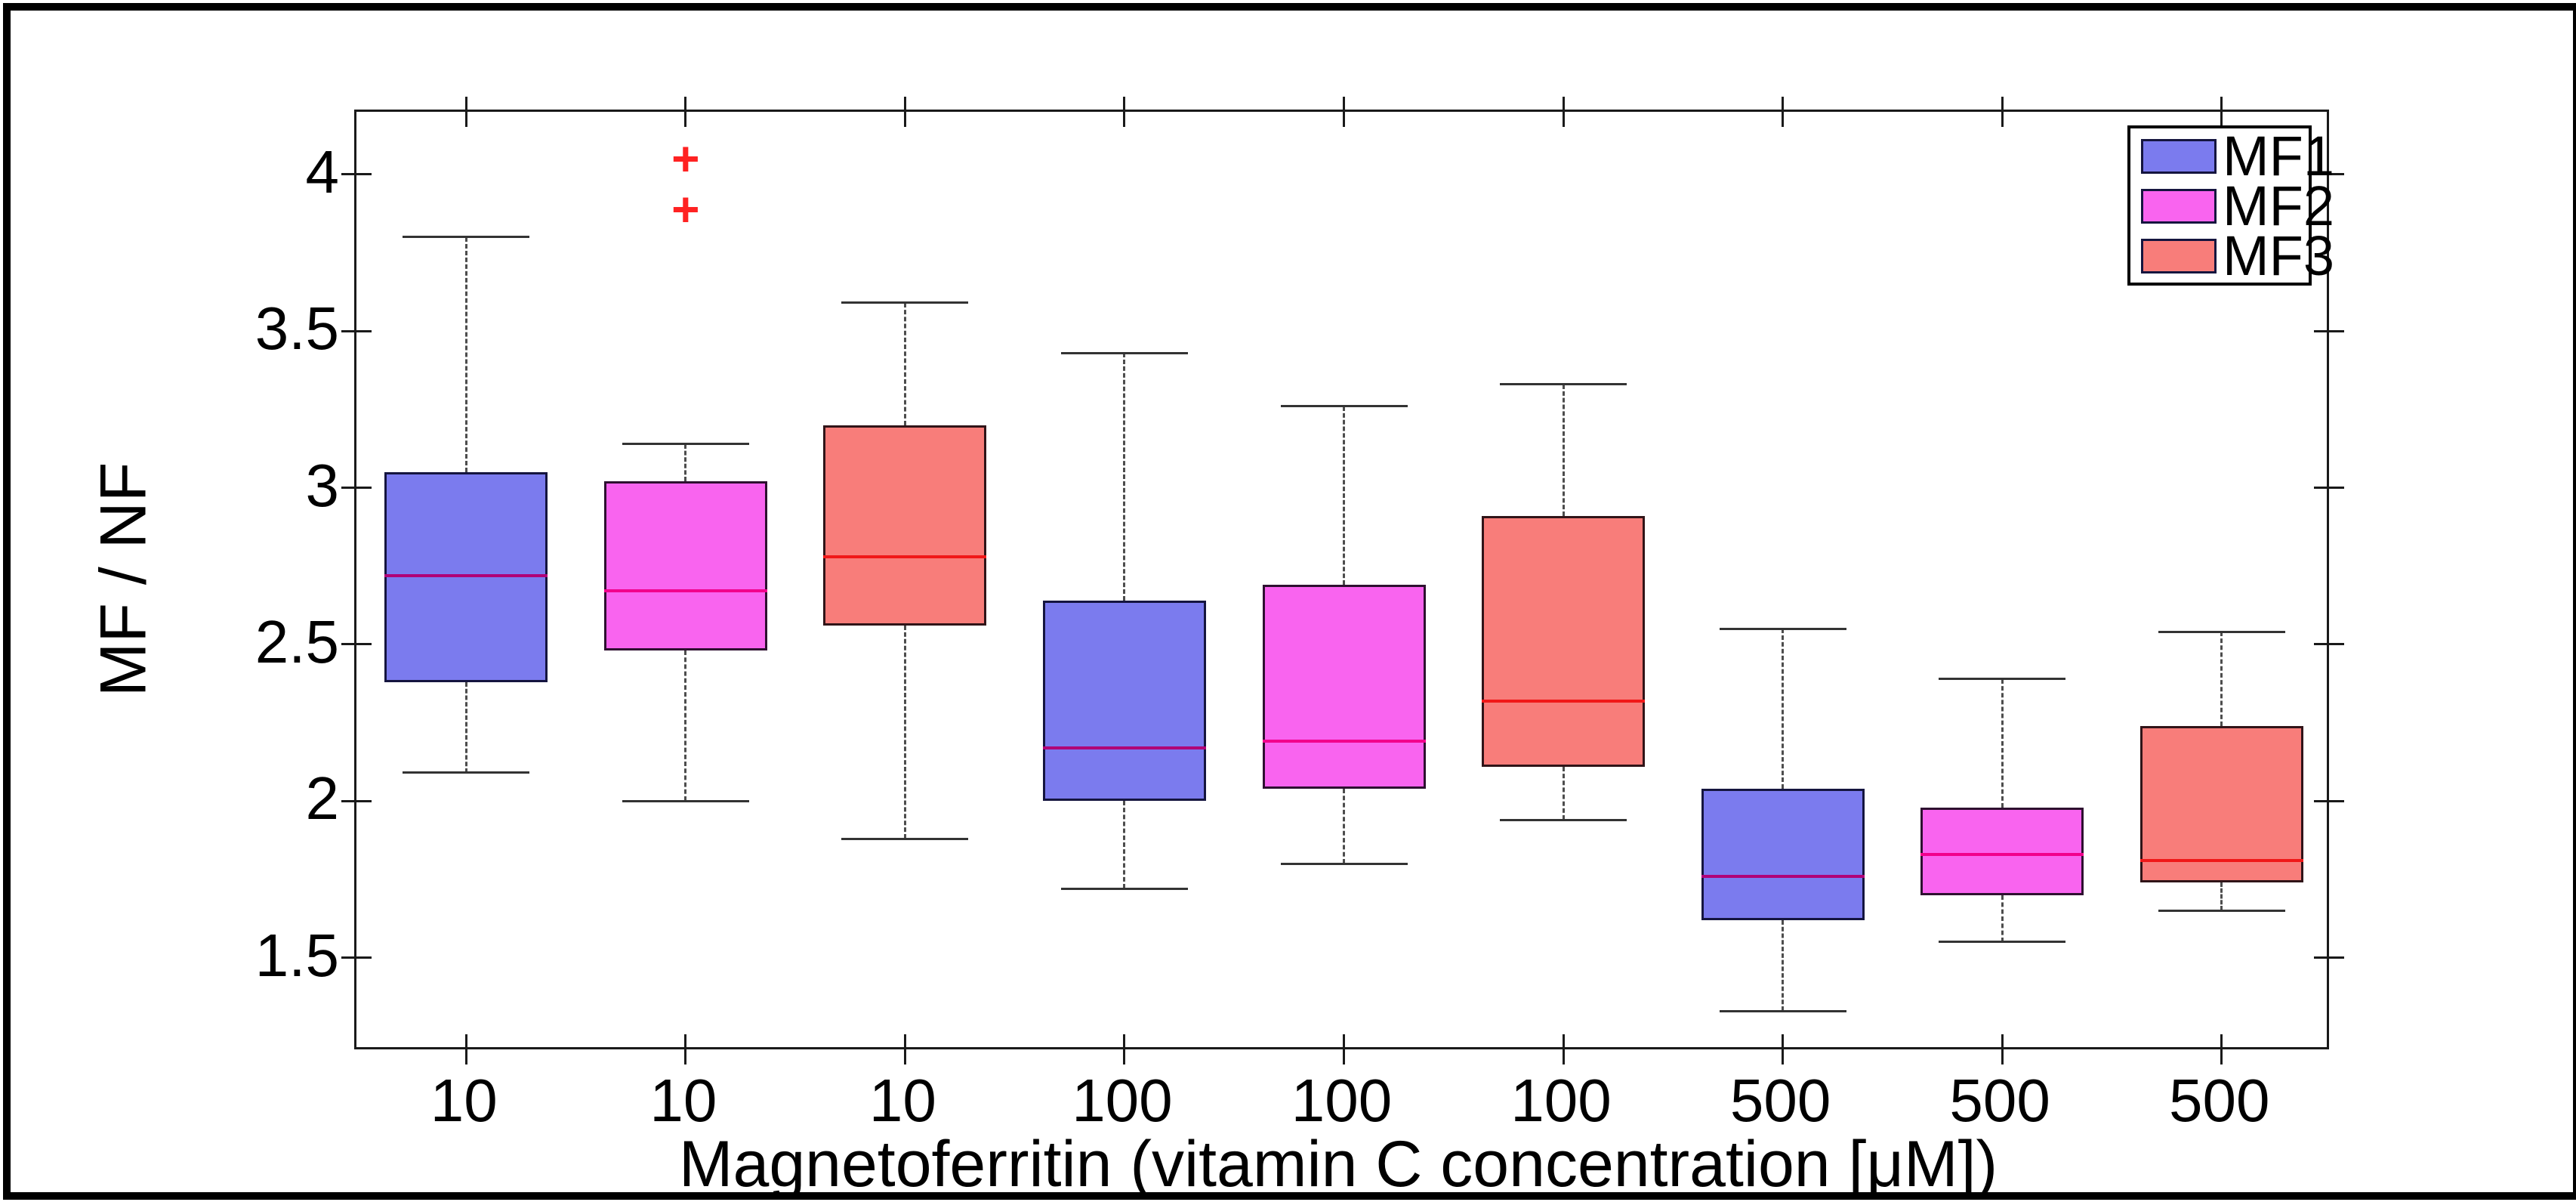 This screenshot has height=1202, width=2576. I want to click on y-axis-title: MF / NF, so click(123, 579).